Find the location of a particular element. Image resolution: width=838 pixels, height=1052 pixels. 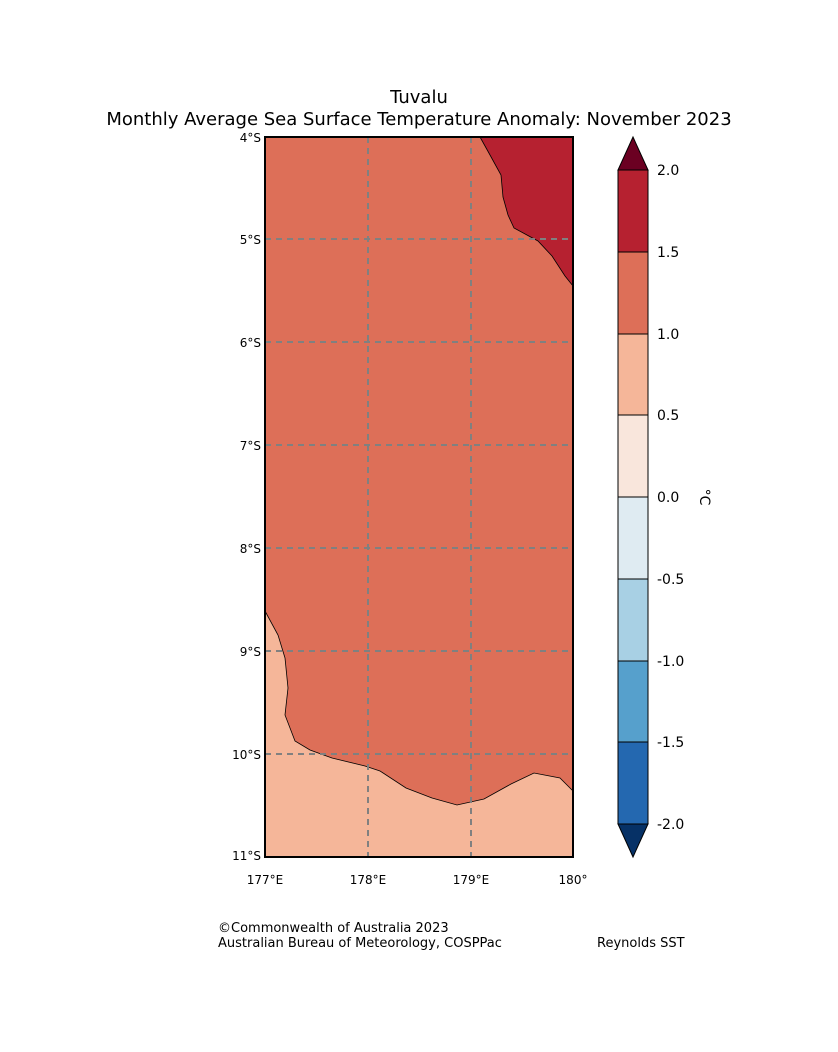

colorbar-frame is located at coordinates (633, 497).